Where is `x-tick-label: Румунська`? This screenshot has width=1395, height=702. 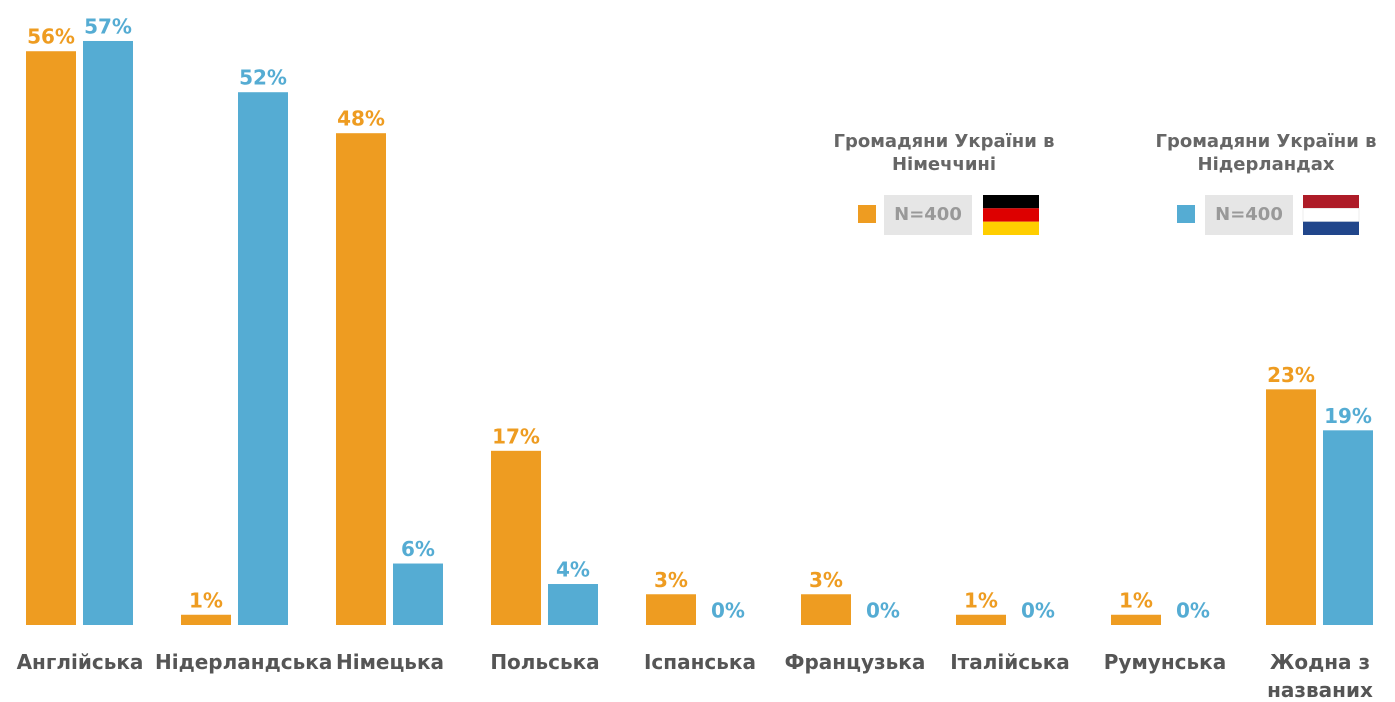 x-tick-label: Румунська is located at coordinates (1165, 662).